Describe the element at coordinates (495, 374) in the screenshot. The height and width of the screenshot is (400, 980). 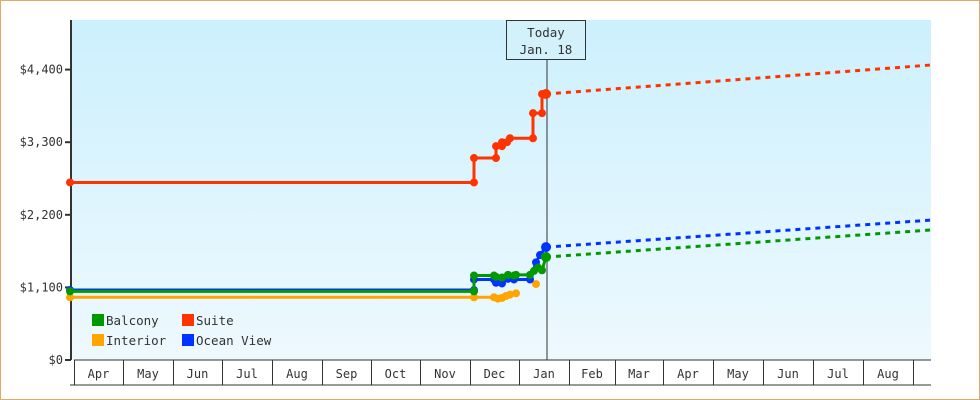
I see `x-tick-label: Dec` at that location.